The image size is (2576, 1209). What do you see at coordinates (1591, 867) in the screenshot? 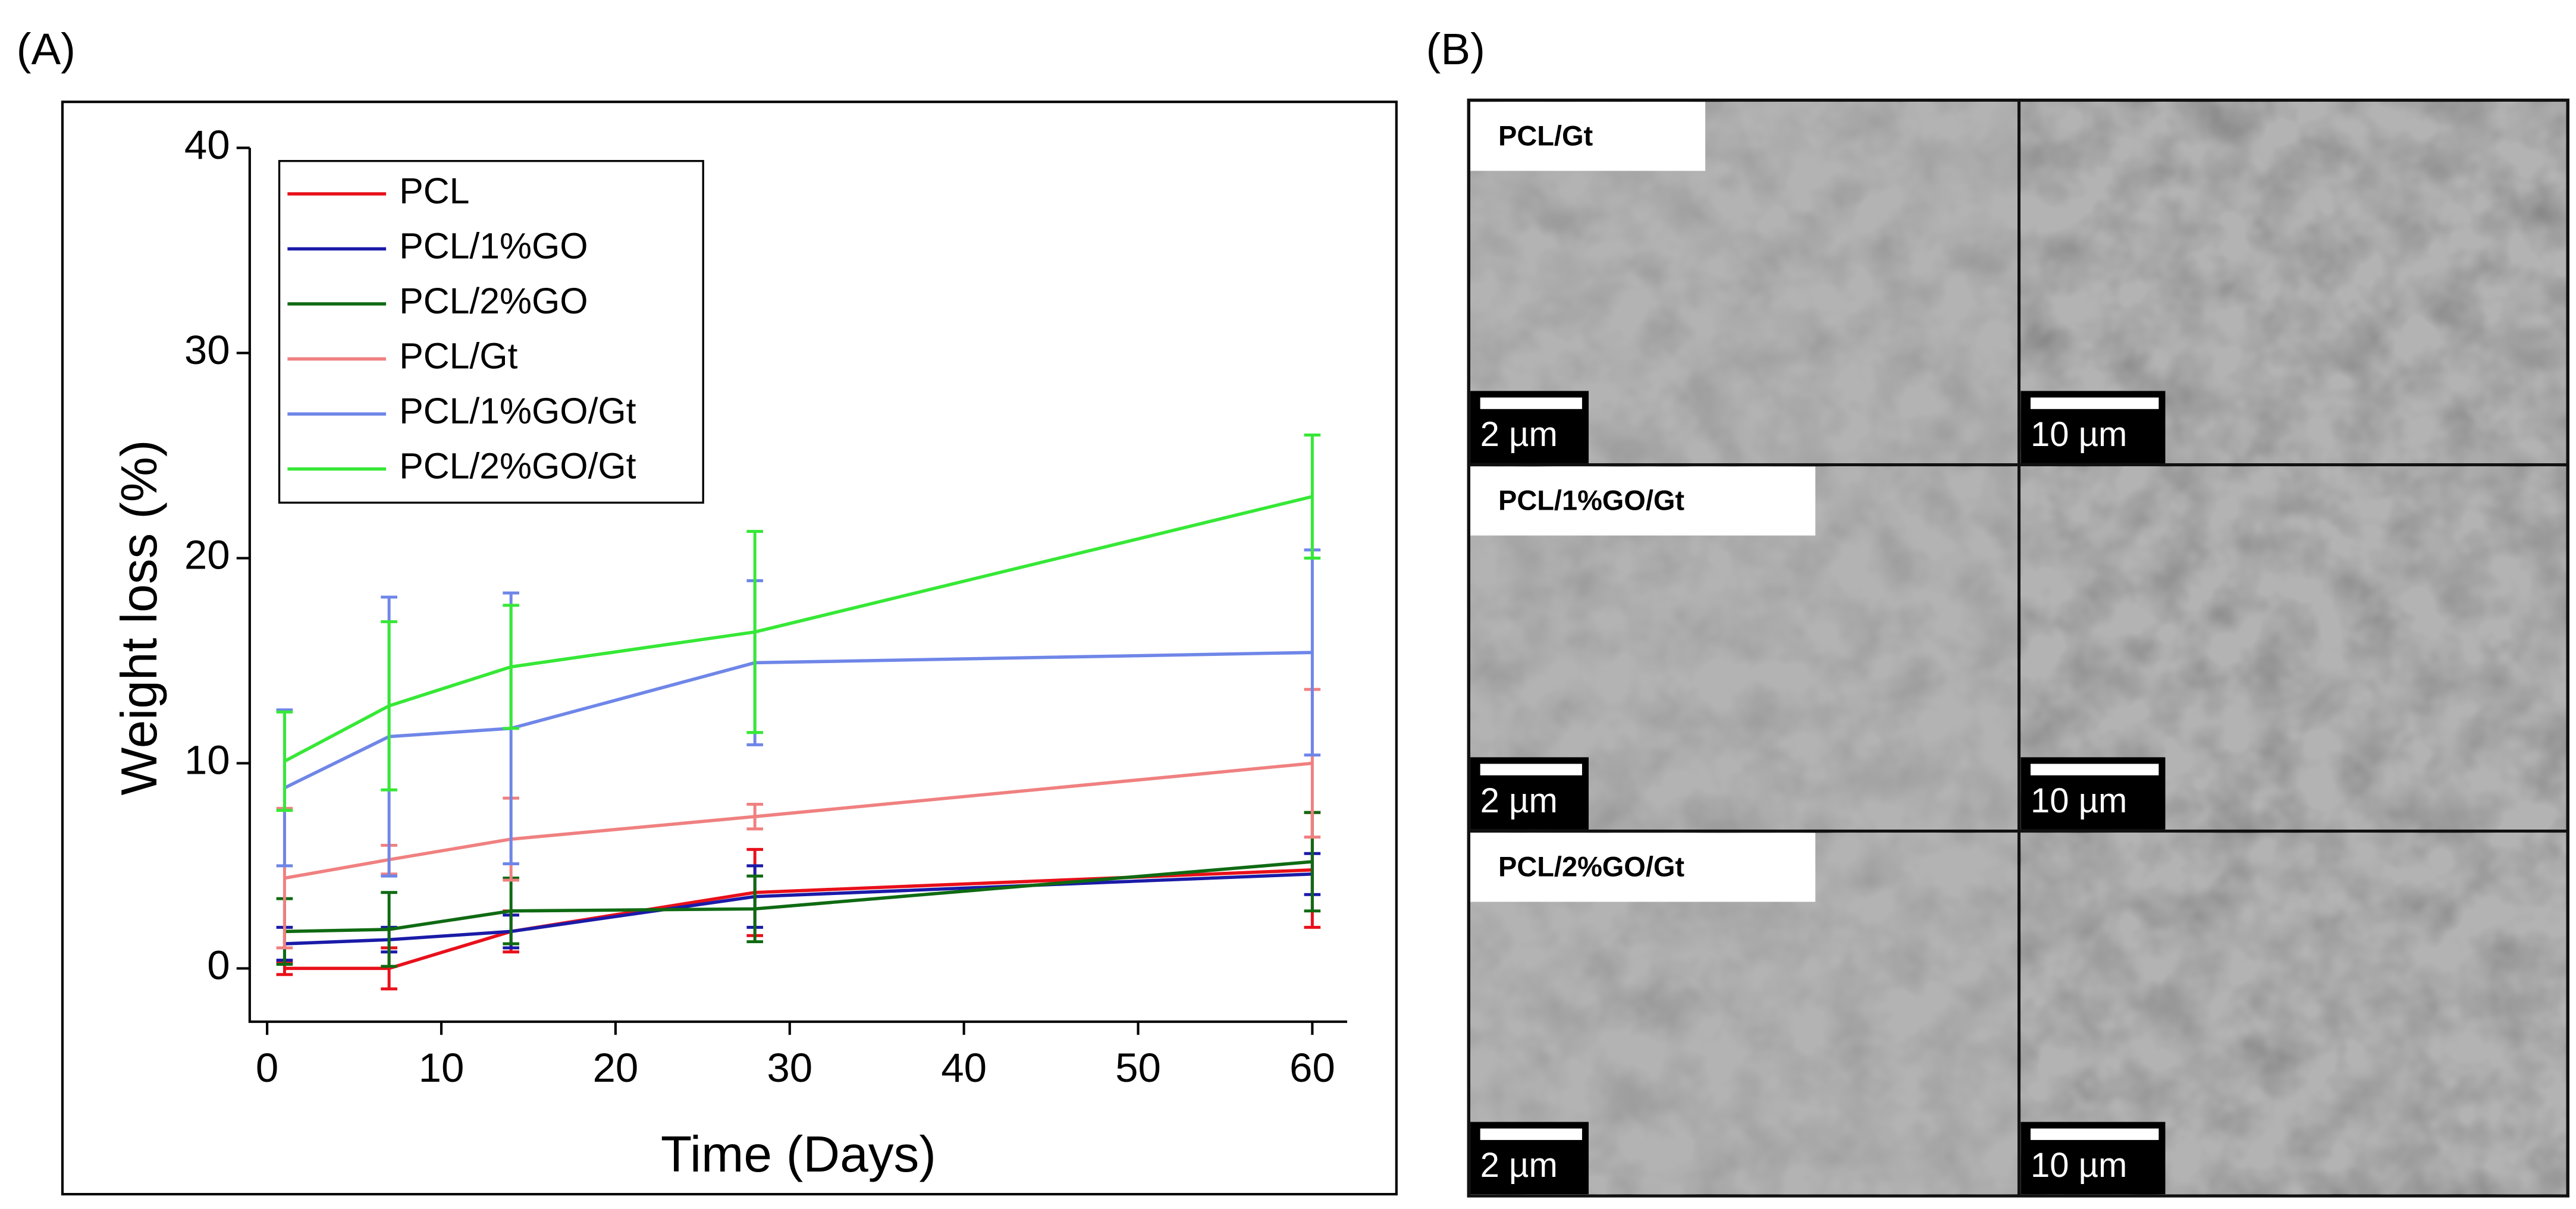
I see `sample-label: PCL/2%GO/Gt` at bounding box center [1591, 867].